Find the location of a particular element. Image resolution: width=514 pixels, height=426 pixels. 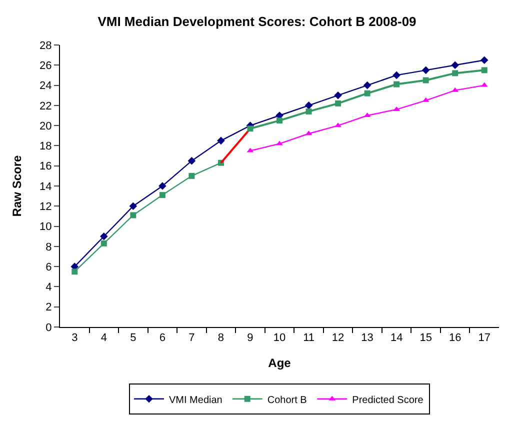

y-tick-label: 24 is located at coordinates (46, 86).